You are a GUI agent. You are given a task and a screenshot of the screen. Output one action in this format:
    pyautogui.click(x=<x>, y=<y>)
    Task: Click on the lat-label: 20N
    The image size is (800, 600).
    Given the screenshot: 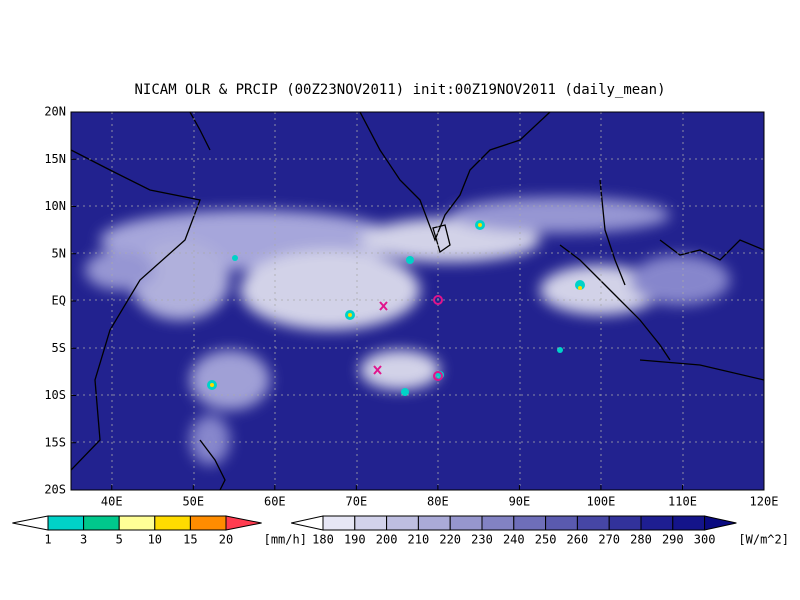 What is the action you would take?
    pyautogui.click(x=55, y=112)
    